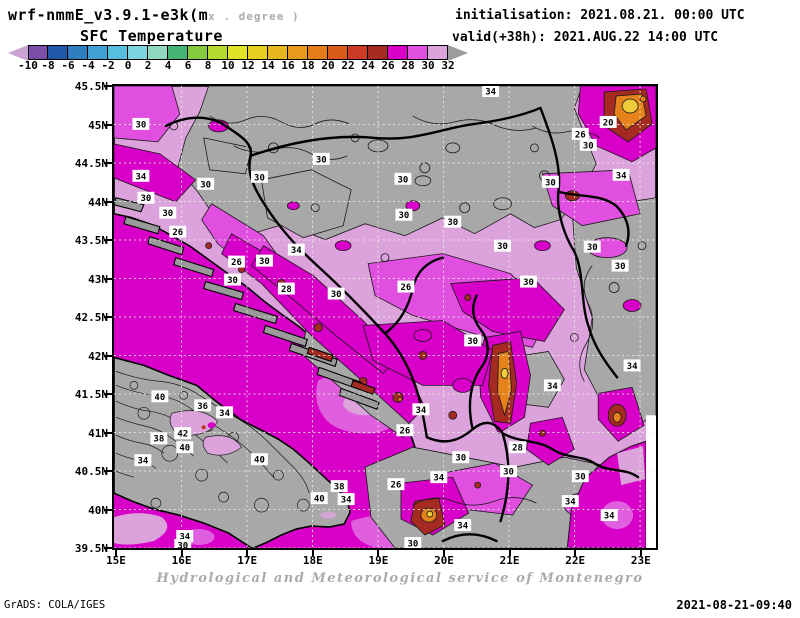 The height and width of the screenshot is (618, 800). What do you see at coordinates (247, 560) in the screenshot?
I see `longitude-label: 17E` at bounding box center [247, 560].